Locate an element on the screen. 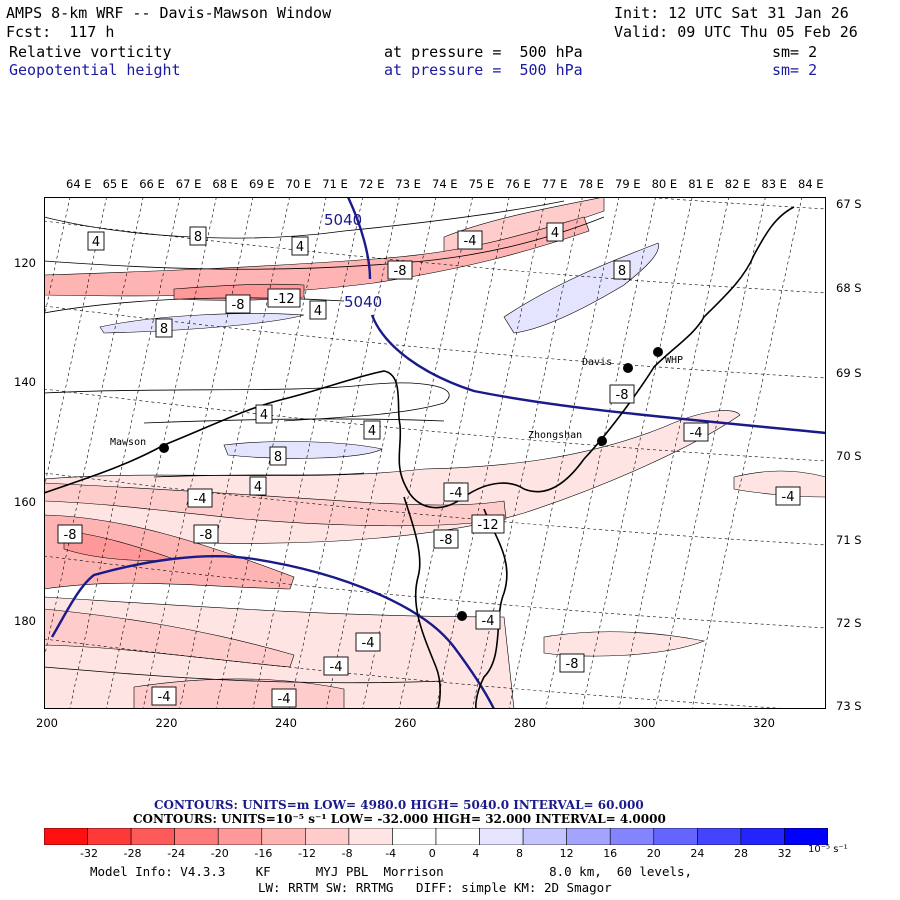 The height and width of the screenshot is (900, 900). longitude-label: 77 E is located at coordinates (554, 184).